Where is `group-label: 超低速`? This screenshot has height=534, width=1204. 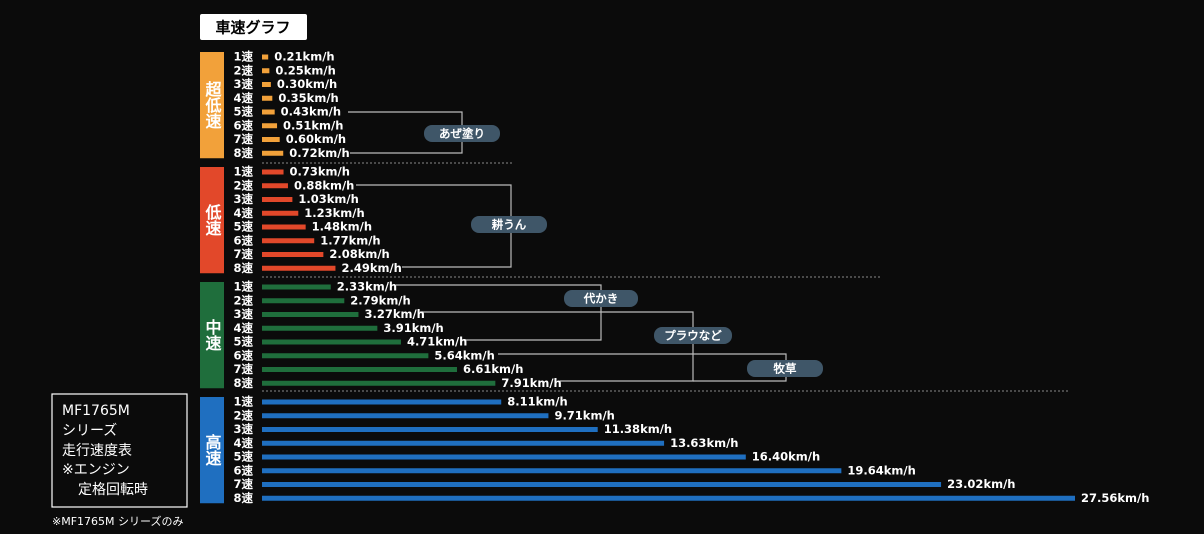
group-label: 超低速 is located at coordinates (213, 104).